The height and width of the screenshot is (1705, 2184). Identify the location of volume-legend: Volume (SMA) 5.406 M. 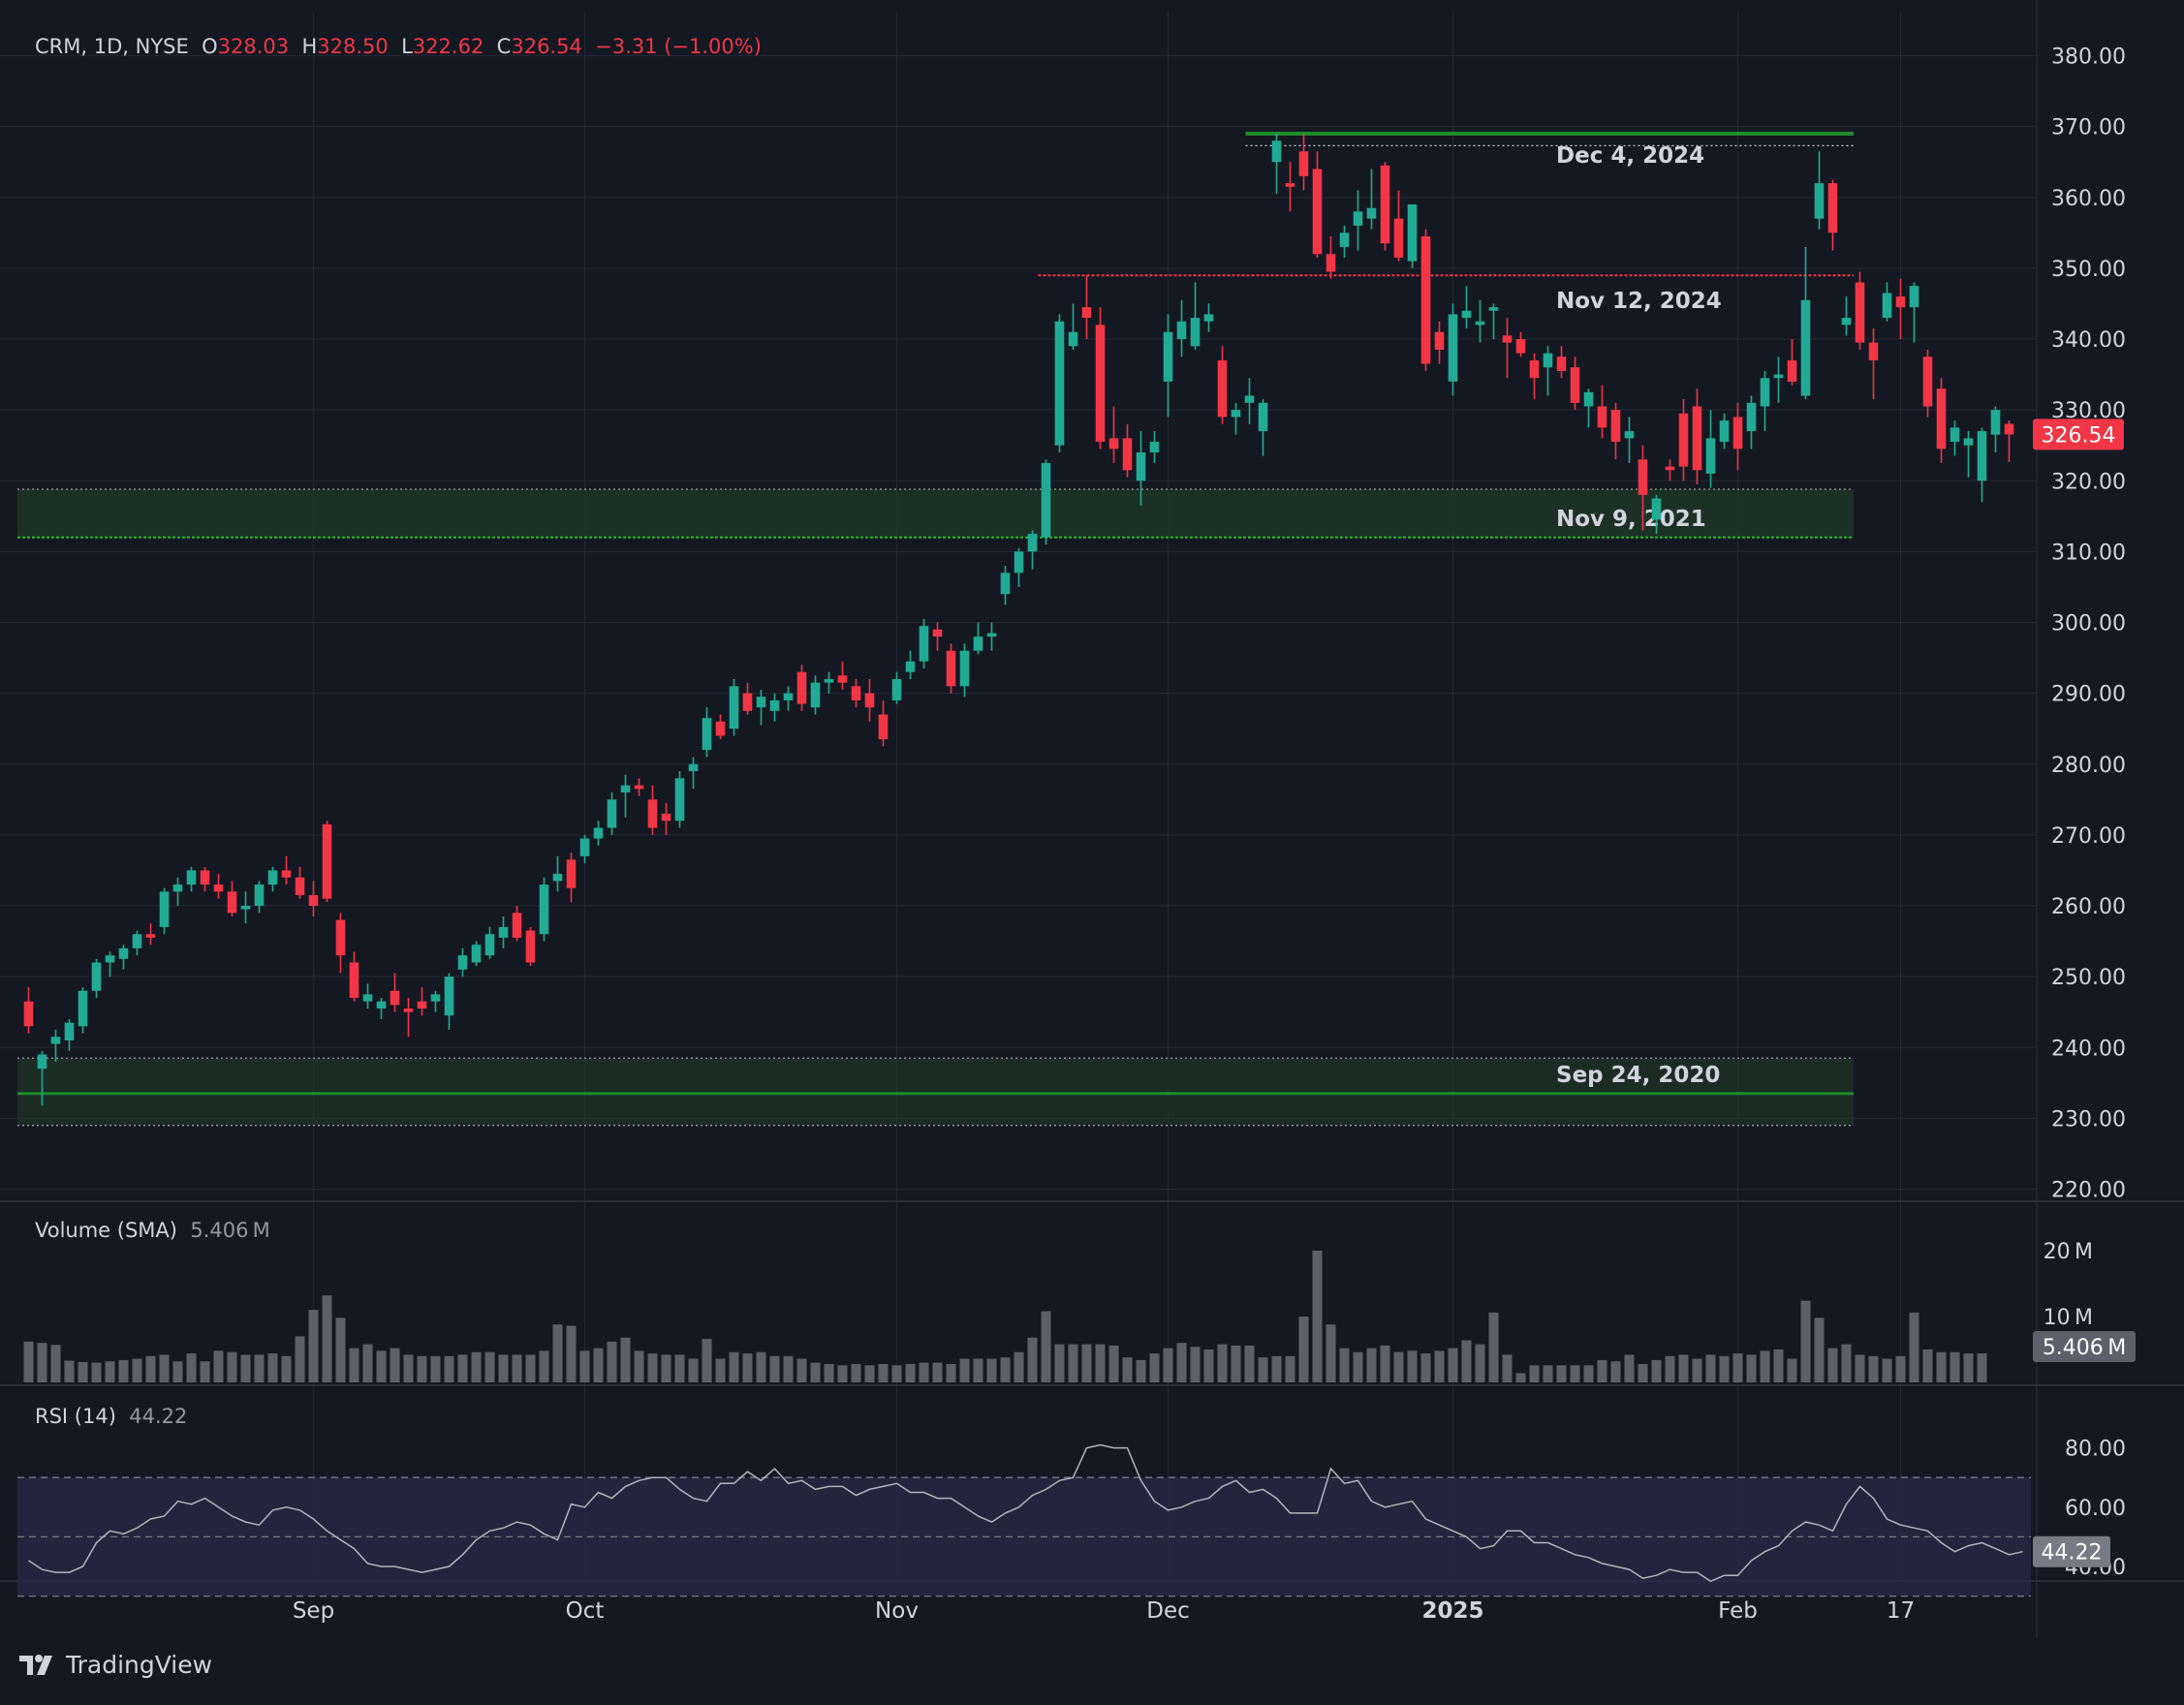
(153, 1230).